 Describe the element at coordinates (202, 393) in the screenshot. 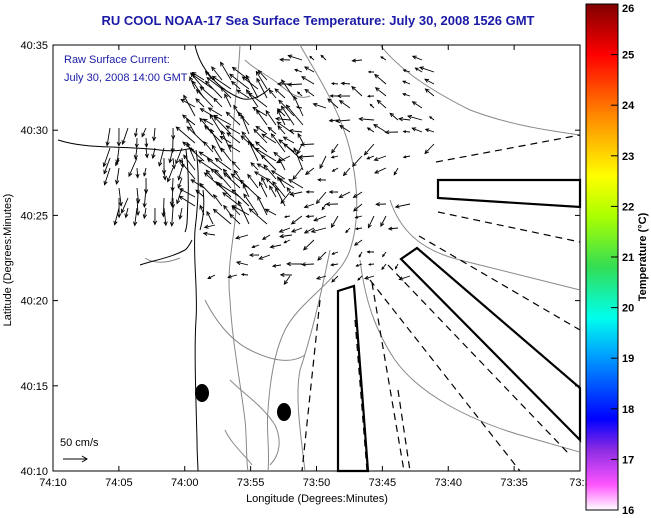

I see `station-marker` at that location.